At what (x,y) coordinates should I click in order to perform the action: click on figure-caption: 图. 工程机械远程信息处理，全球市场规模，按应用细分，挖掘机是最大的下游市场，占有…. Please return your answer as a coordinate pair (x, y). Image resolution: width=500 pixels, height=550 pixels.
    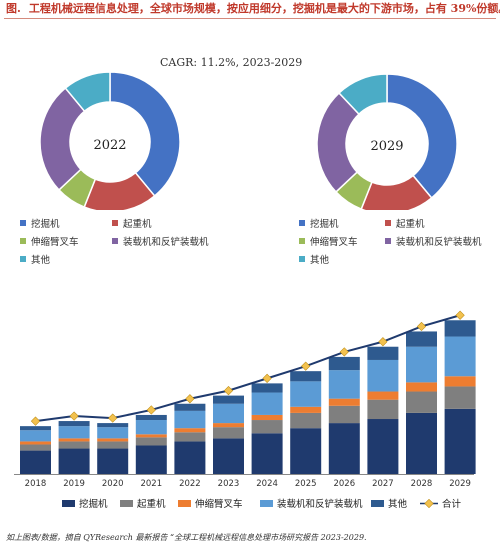
    Looking at the image, I should click on (250, 11).